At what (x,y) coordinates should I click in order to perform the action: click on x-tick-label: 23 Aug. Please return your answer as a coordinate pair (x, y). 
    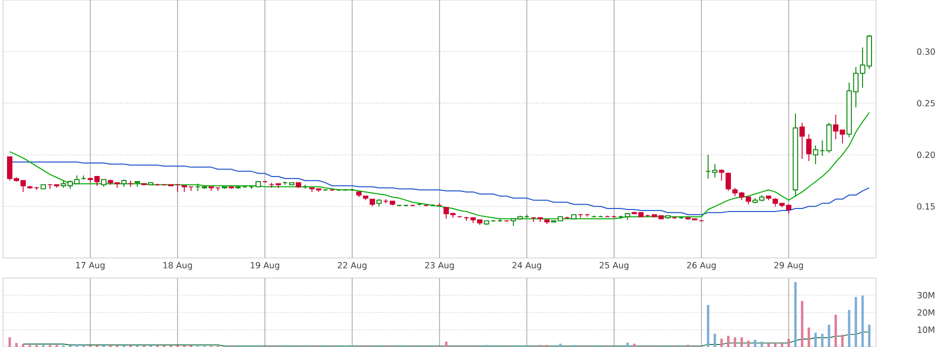
    Looking at the image, I should click on (439, 266).